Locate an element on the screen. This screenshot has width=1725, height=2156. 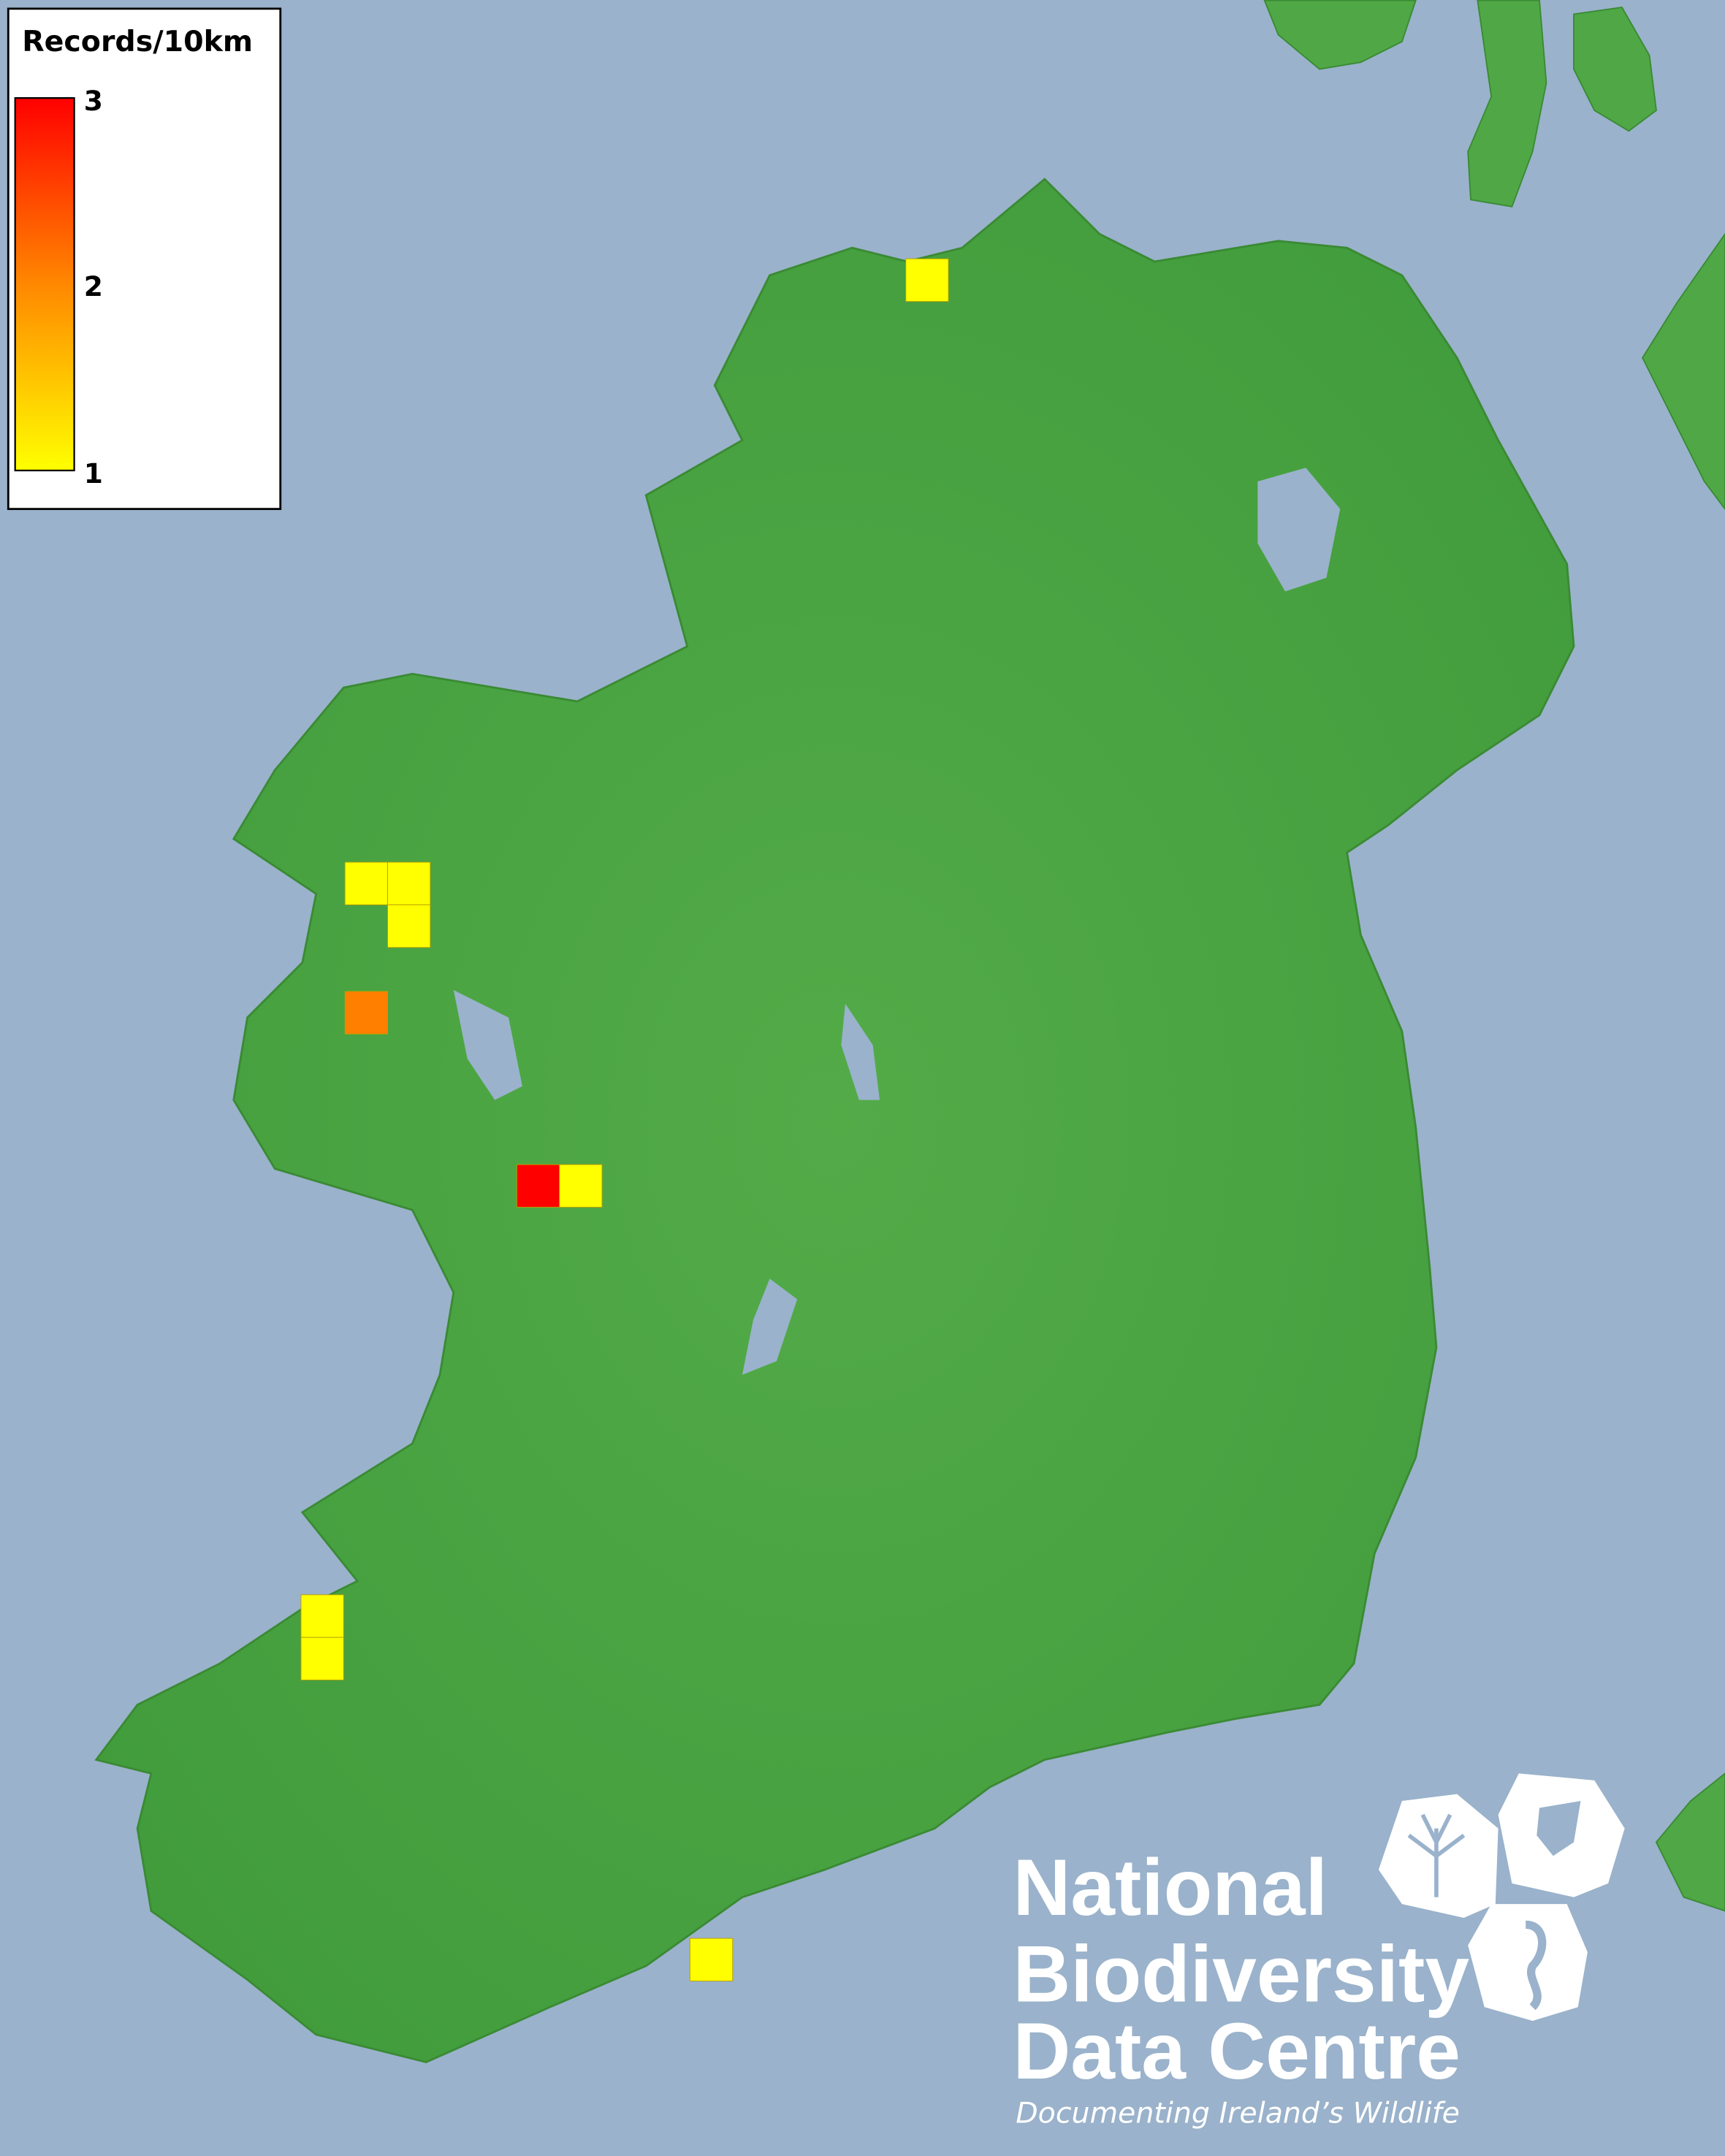
legend-color-bar is located at coordinates (44, 284).